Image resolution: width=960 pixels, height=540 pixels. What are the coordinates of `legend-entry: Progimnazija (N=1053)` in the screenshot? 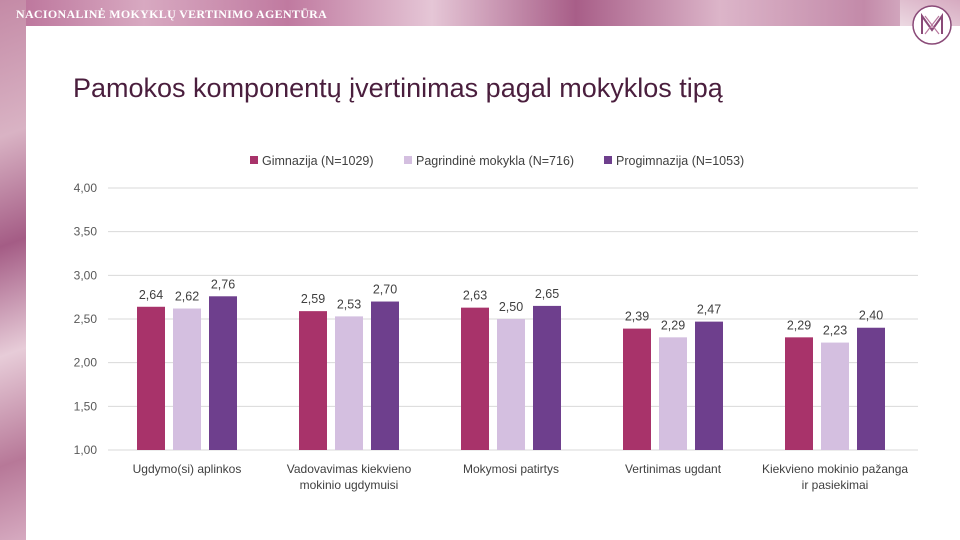 It's located at (680, 161).